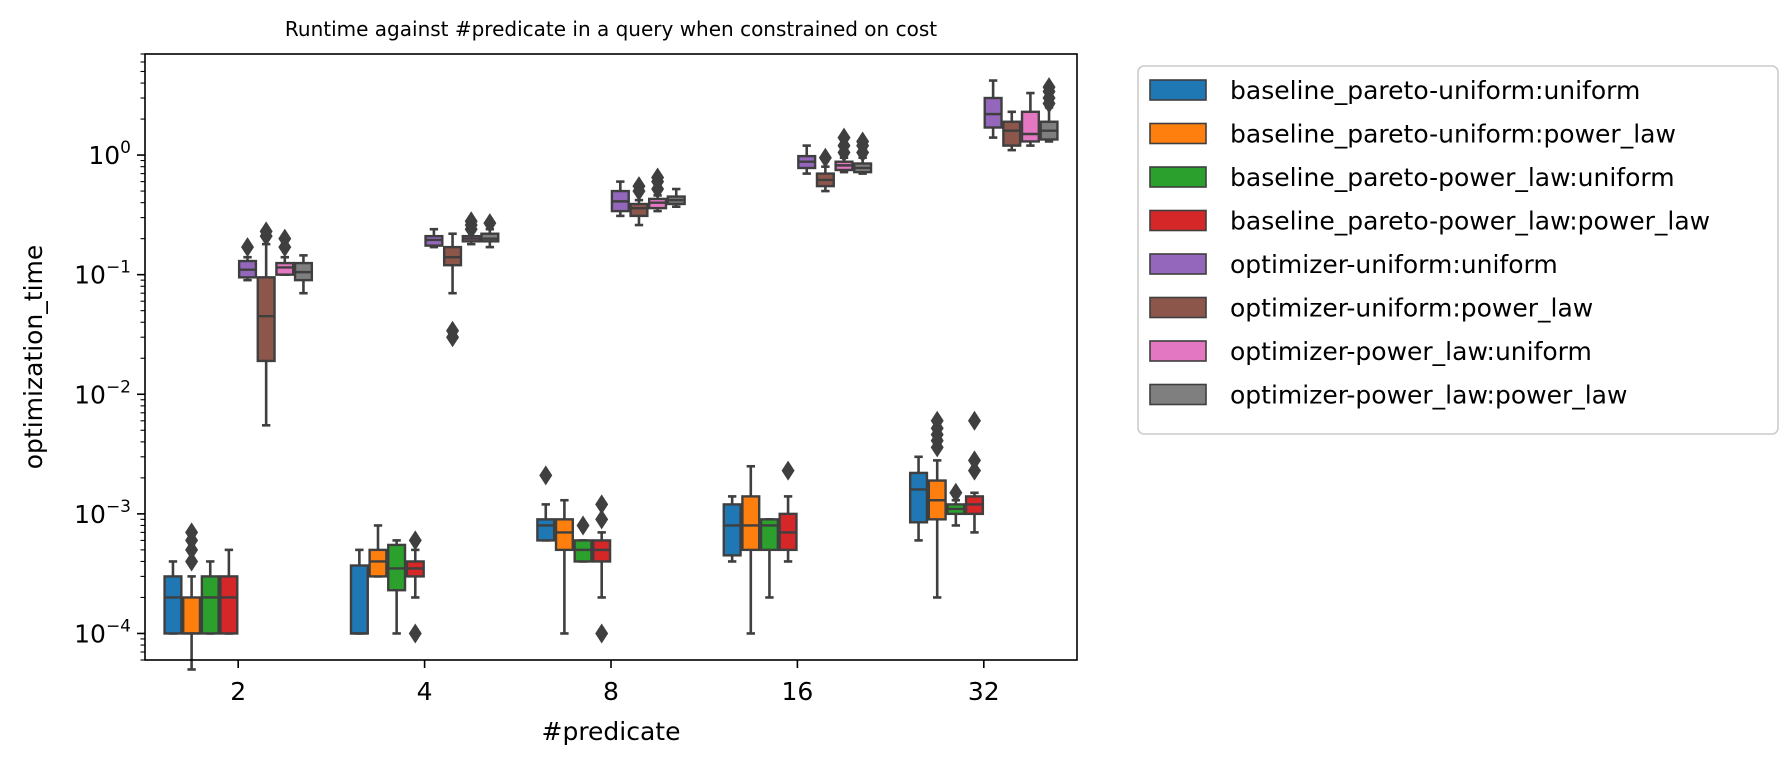 The height and width of the screenshot is (765, 1788). I want to click on box-optimizer-uniform:uniform-16, so click(807, 159).